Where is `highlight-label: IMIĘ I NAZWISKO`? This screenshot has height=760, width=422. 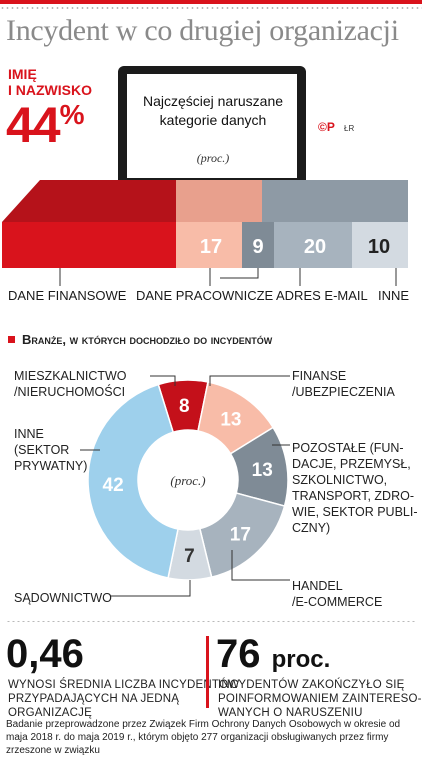
highlight-label: IMIĘ I NAZWISKO is located at coordinates (73, 82).